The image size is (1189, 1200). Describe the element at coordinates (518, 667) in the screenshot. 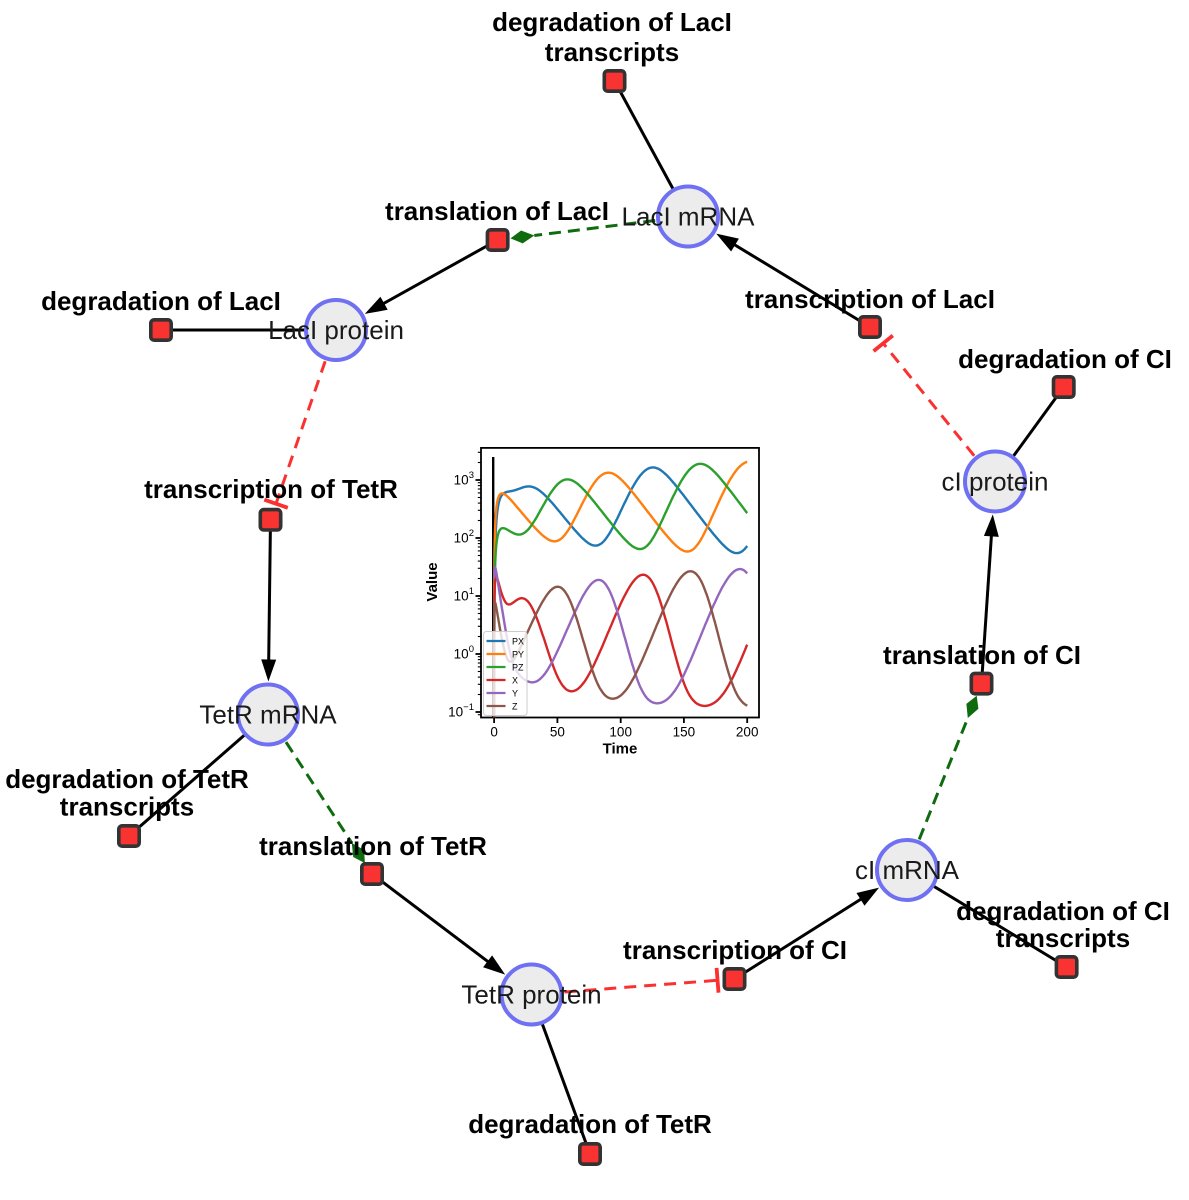

I see `svg-text: PZ` at that location.